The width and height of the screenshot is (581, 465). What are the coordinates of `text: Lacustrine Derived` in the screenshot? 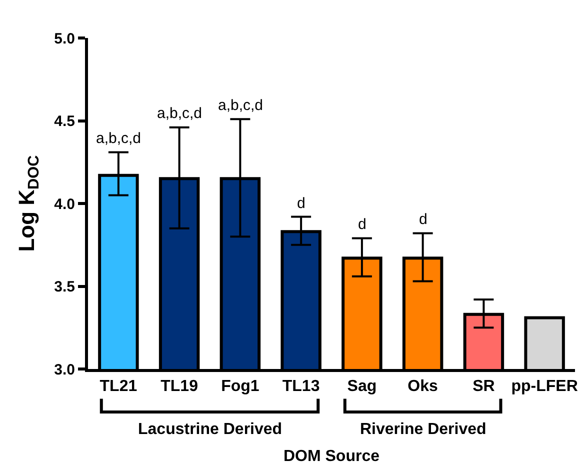 It's located at (210, 429).